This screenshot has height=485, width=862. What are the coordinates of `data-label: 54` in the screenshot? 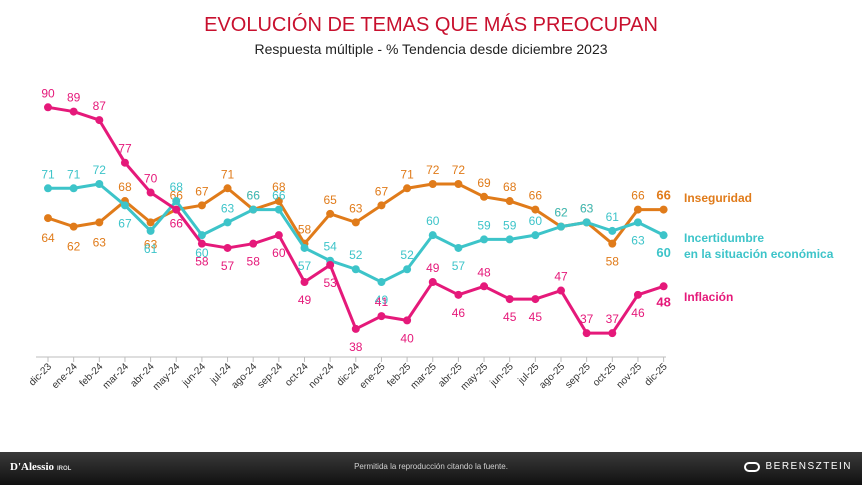 It's located at (330, 247).